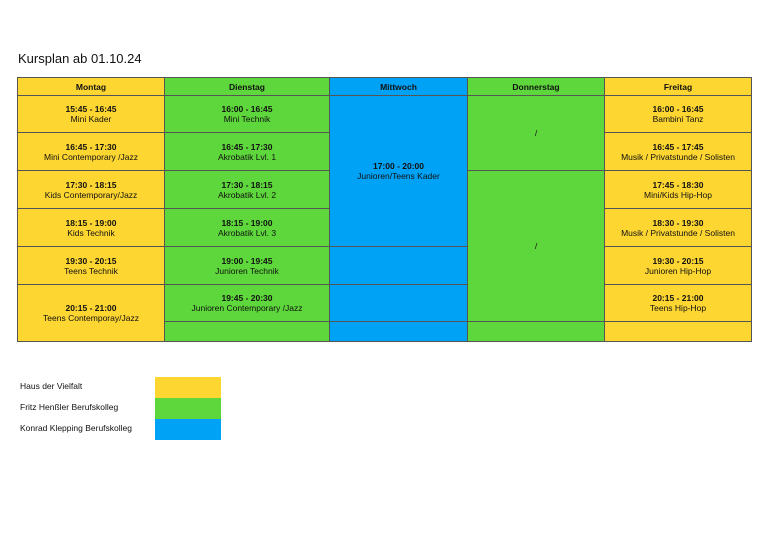  I want to click on course-time: 19:00 - 19:45, so click(247, 260).